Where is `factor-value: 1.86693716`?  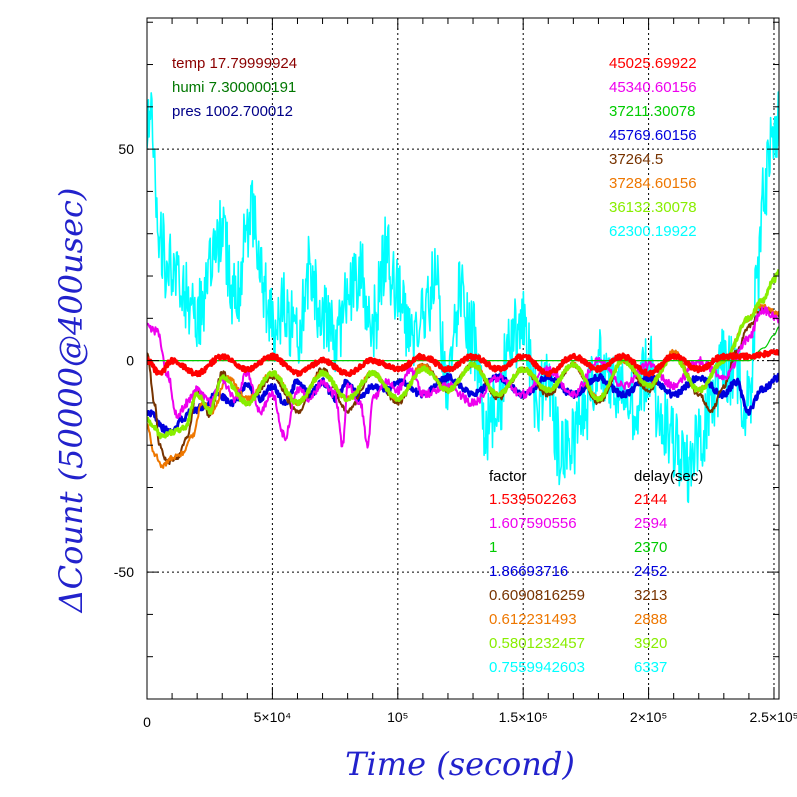 factor-value: 1.86693716 is located at coordinates (528, 571).